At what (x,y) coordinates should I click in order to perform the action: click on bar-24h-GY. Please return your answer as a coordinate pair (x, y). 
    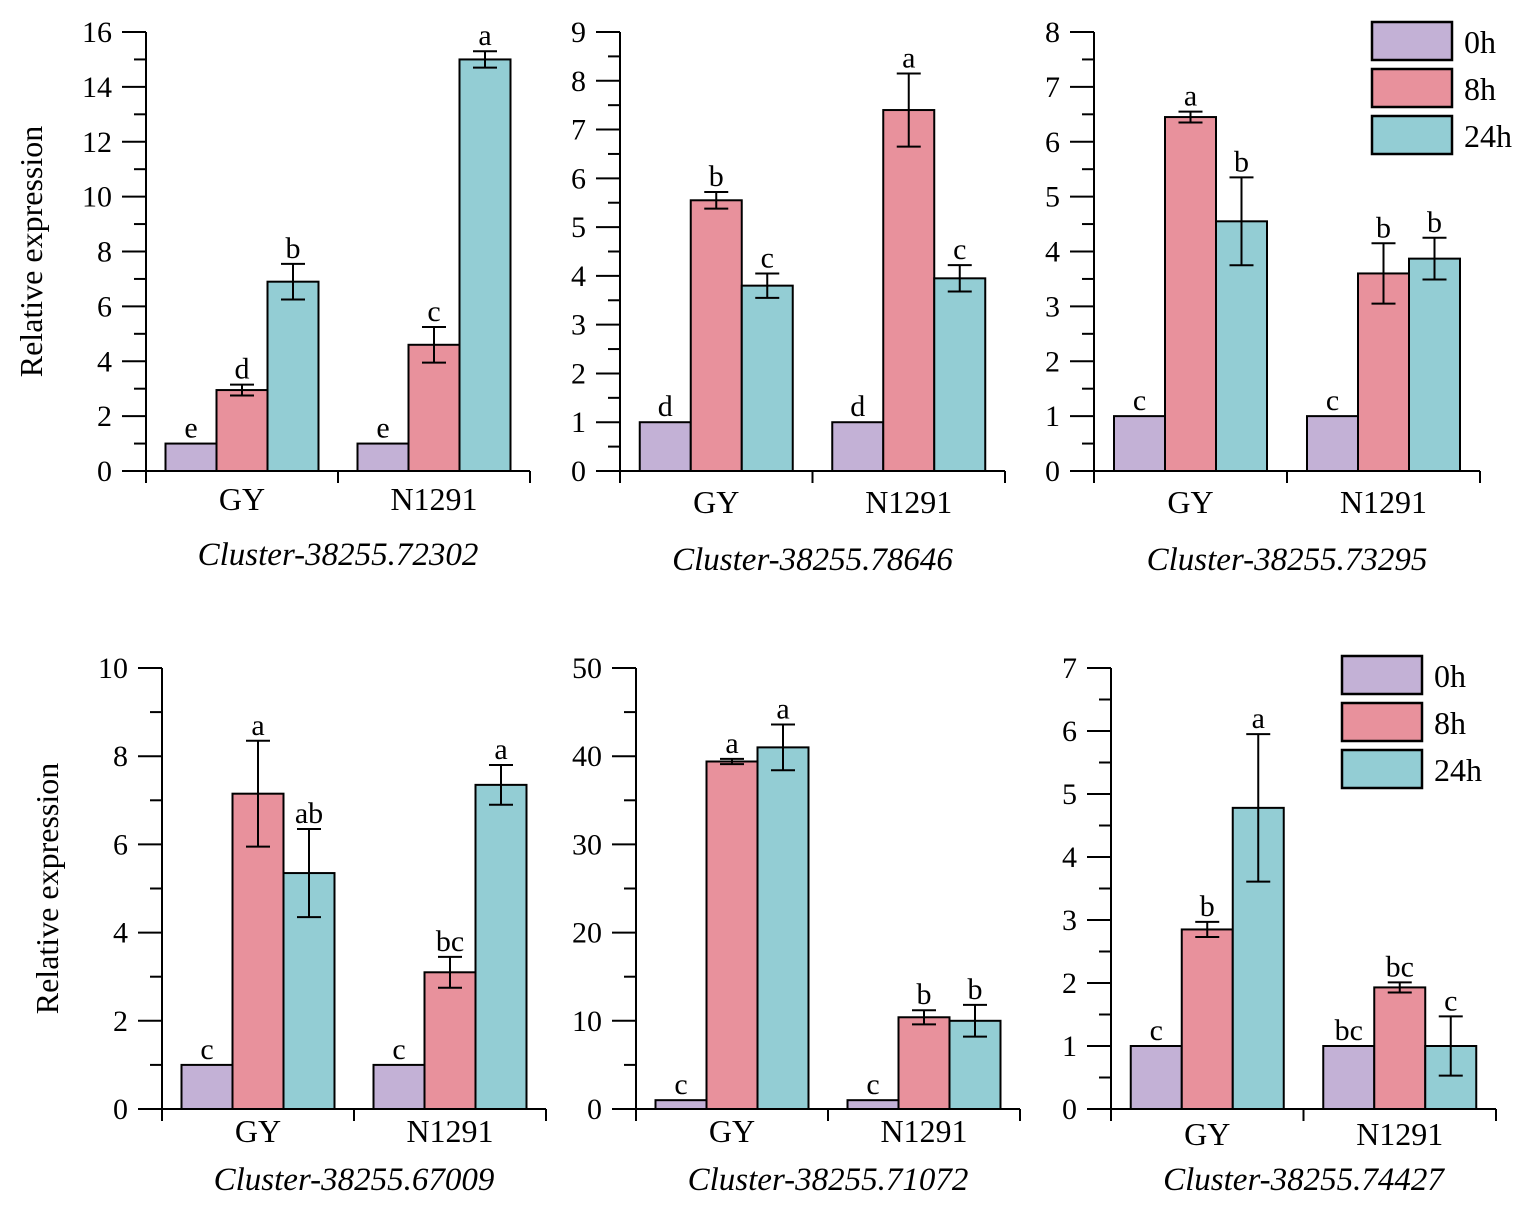
    Looking at the image, I should click on (783, 928).